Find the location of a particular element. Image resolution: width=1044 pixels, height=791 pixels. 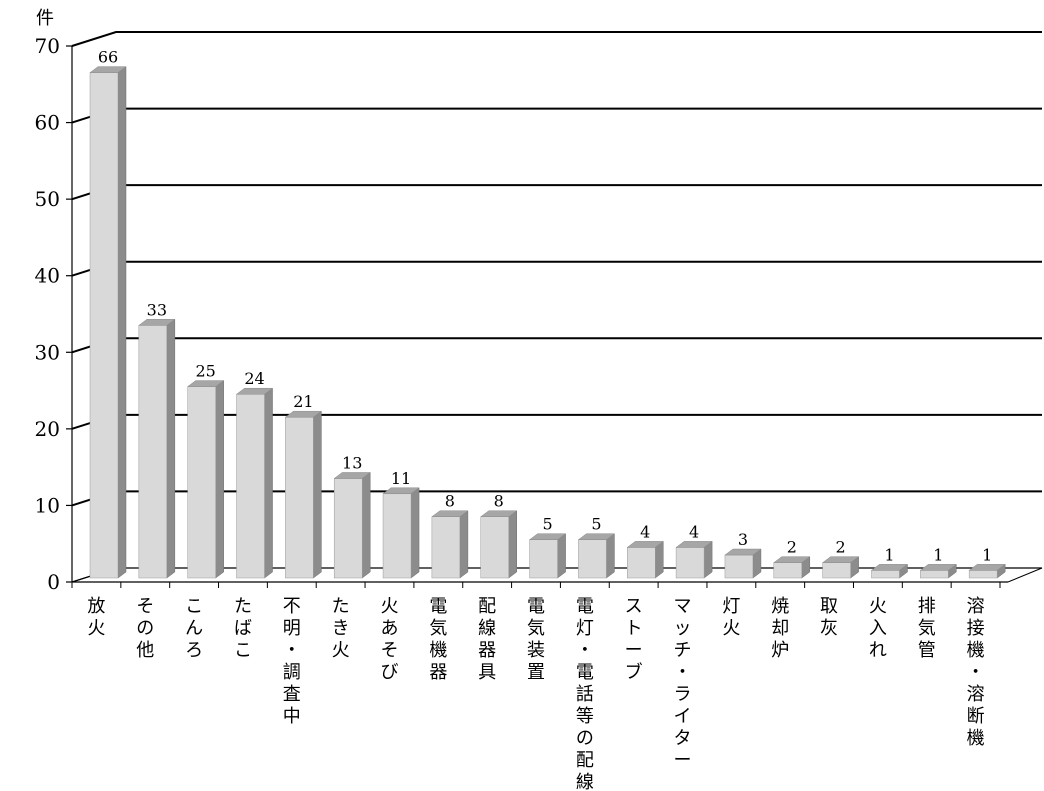

category-label: 灯火 is located at coordinates (731, 617).